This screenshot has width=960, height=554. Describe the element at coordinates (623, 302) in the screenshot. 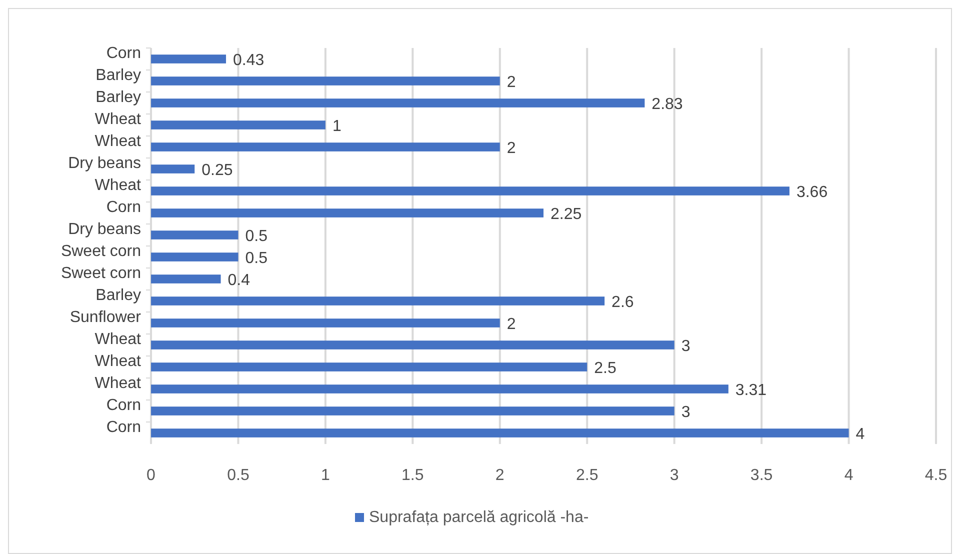

I see `data-label: 2.6` at that location.